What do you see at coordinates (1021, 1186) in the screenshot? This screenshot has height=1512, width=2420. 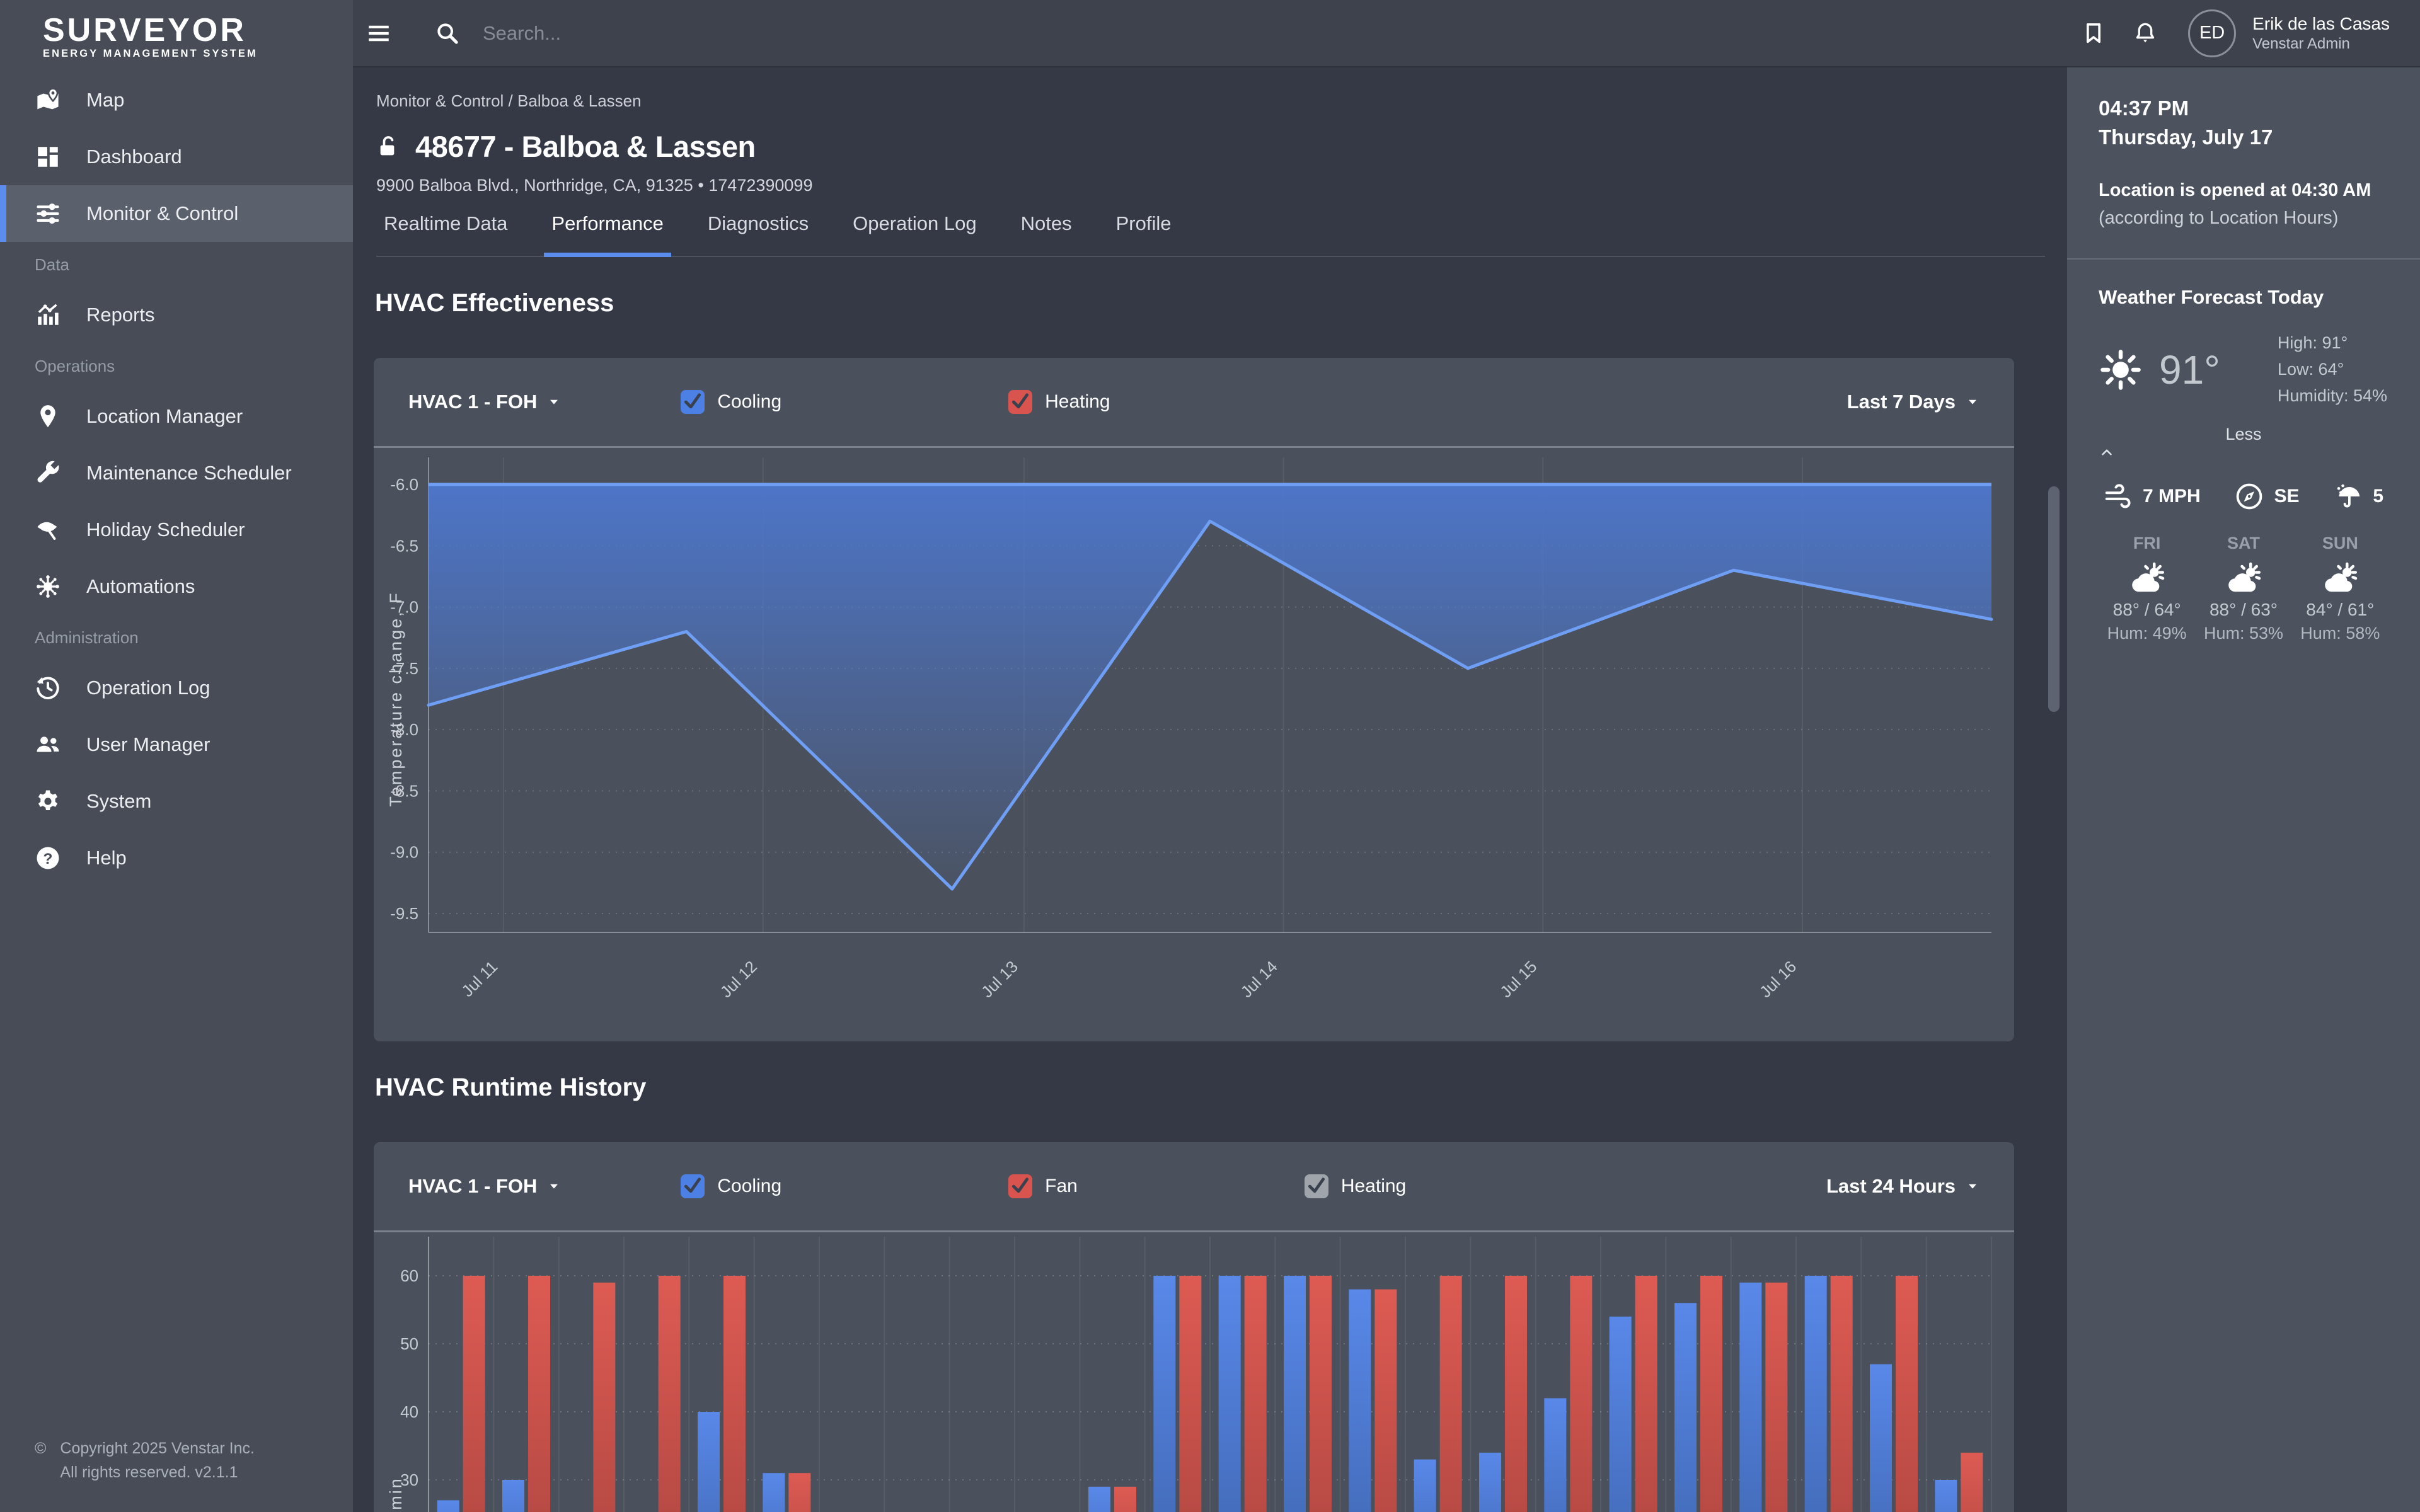 I see `fan-checkbox` at bounding box center [1021, 1186].